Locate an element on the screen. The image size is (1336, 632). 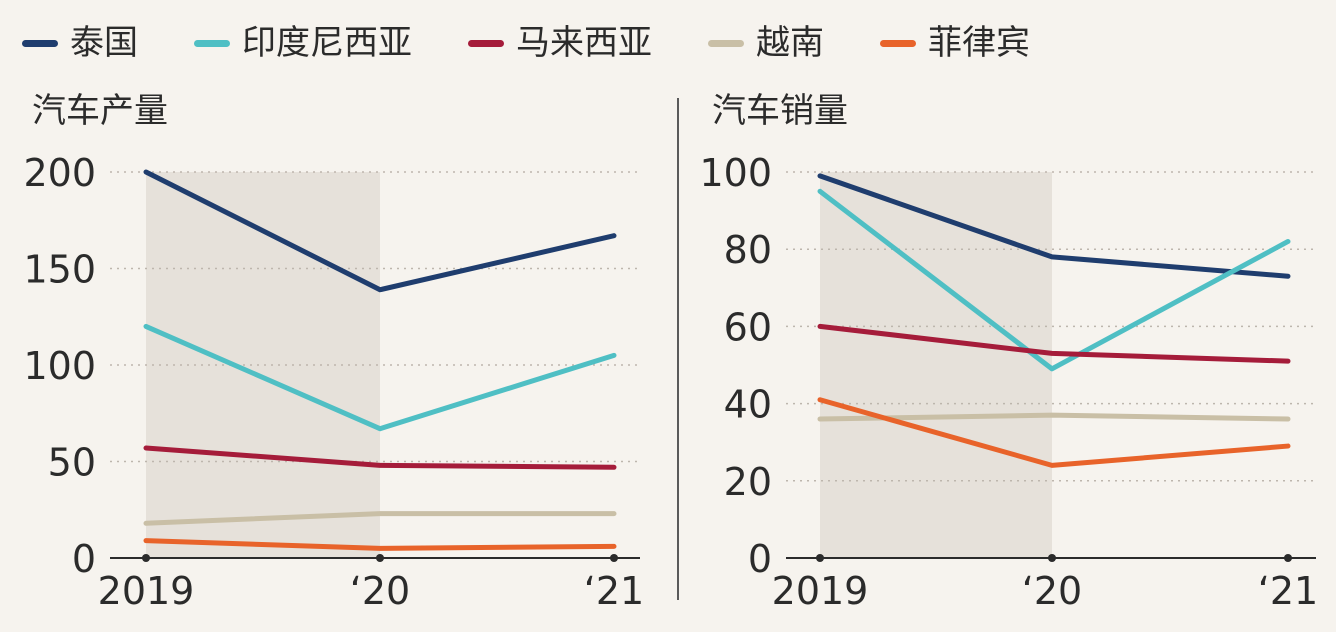
y-tick-label: 40 is located at coordinates (748, 405).